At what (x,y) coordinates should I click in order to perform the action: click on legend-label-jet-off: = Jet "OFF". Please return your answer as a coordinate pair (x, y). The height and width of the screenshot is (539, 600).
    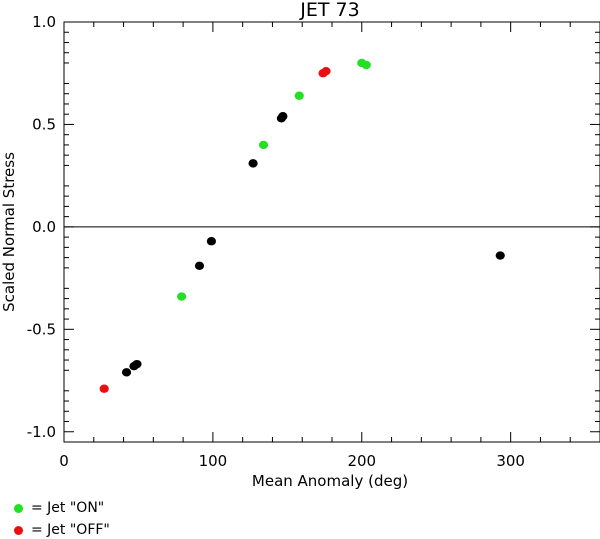
    Looking at the image, I should click on (70, 530).